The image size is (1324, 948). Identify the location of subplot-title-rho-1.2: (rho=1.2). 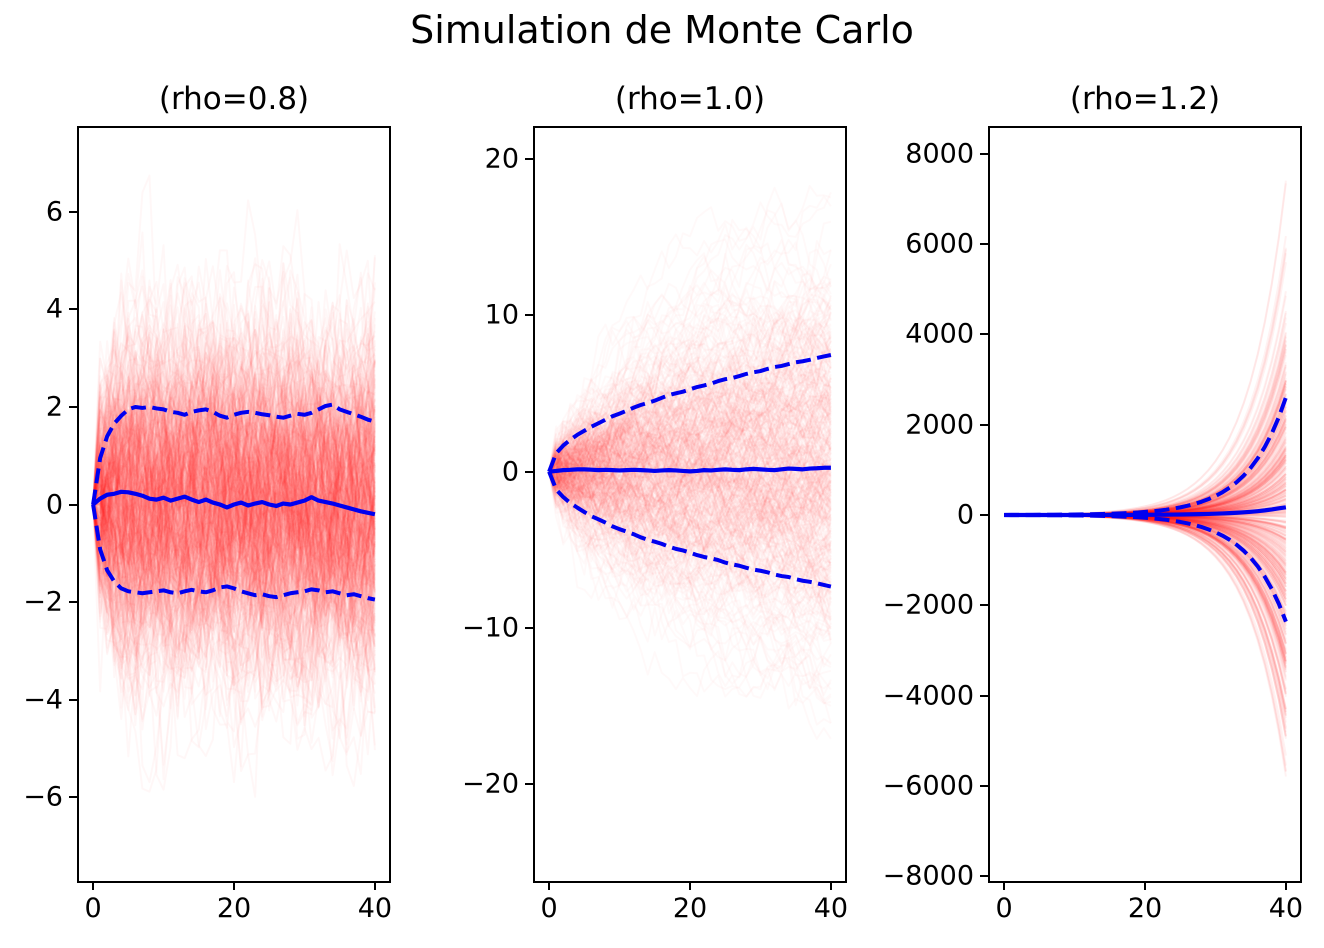
(1145, 99).